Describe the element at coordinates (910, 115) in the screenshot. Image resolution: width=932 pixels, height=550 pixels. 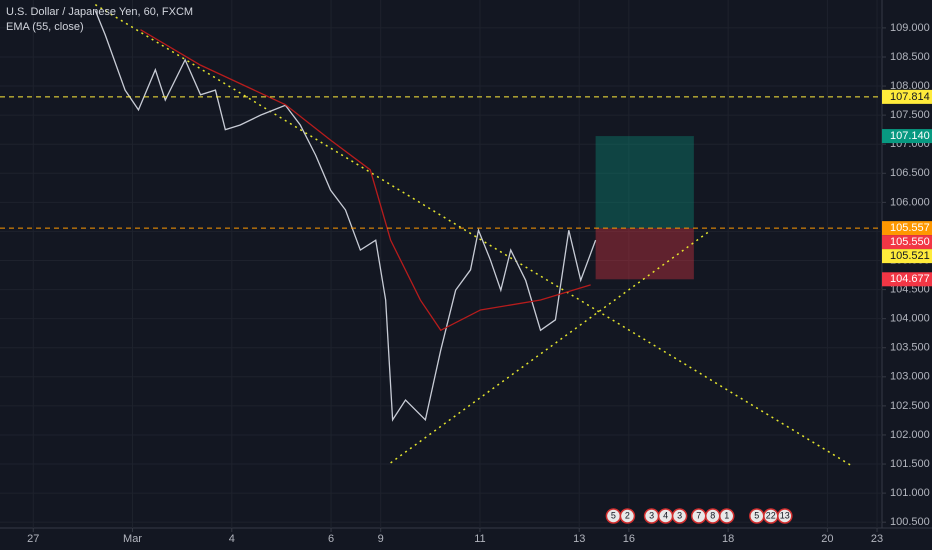
I see `y-tick-label: 107.500` at that location.